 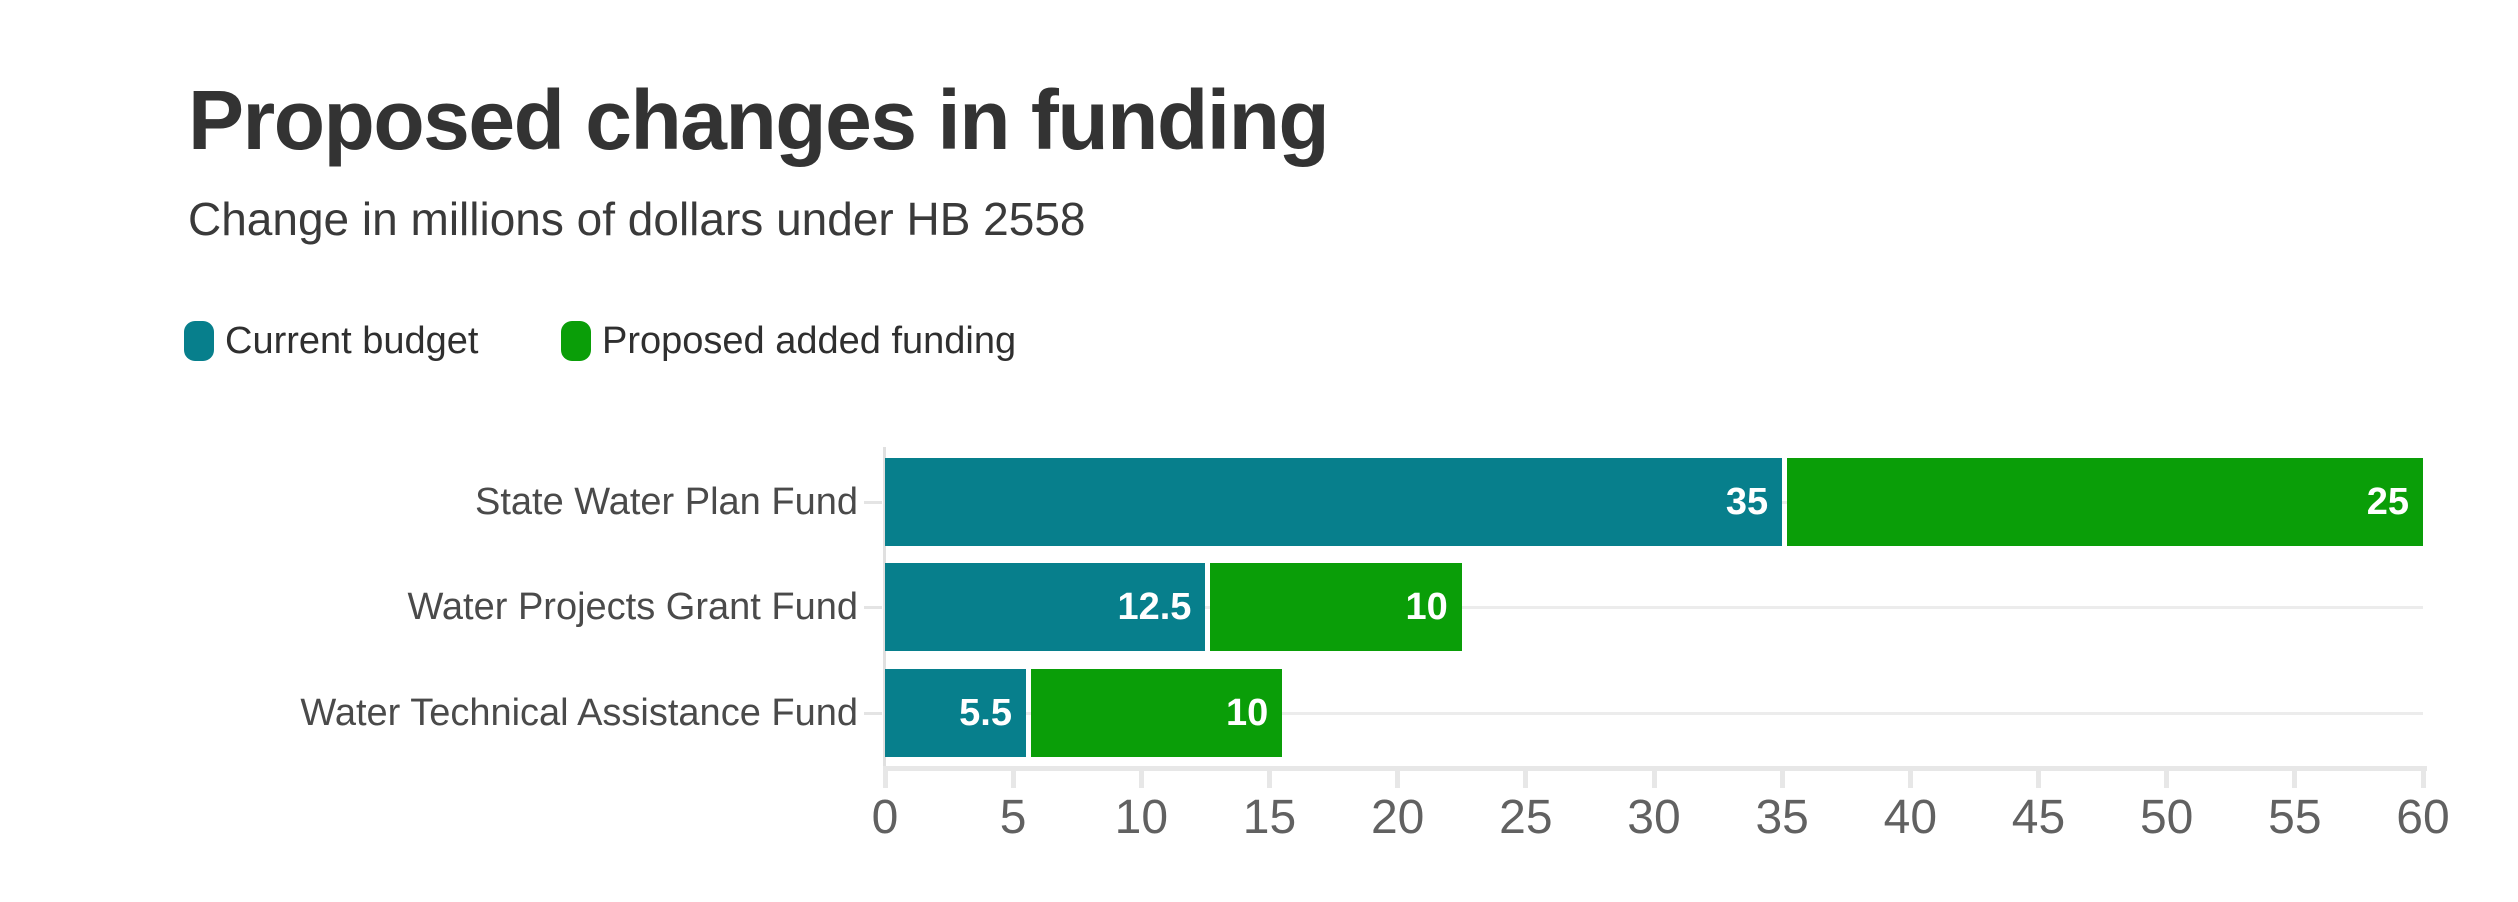 I want to click on x-axis-tick-label: 15, so click(x=1269, y=817).